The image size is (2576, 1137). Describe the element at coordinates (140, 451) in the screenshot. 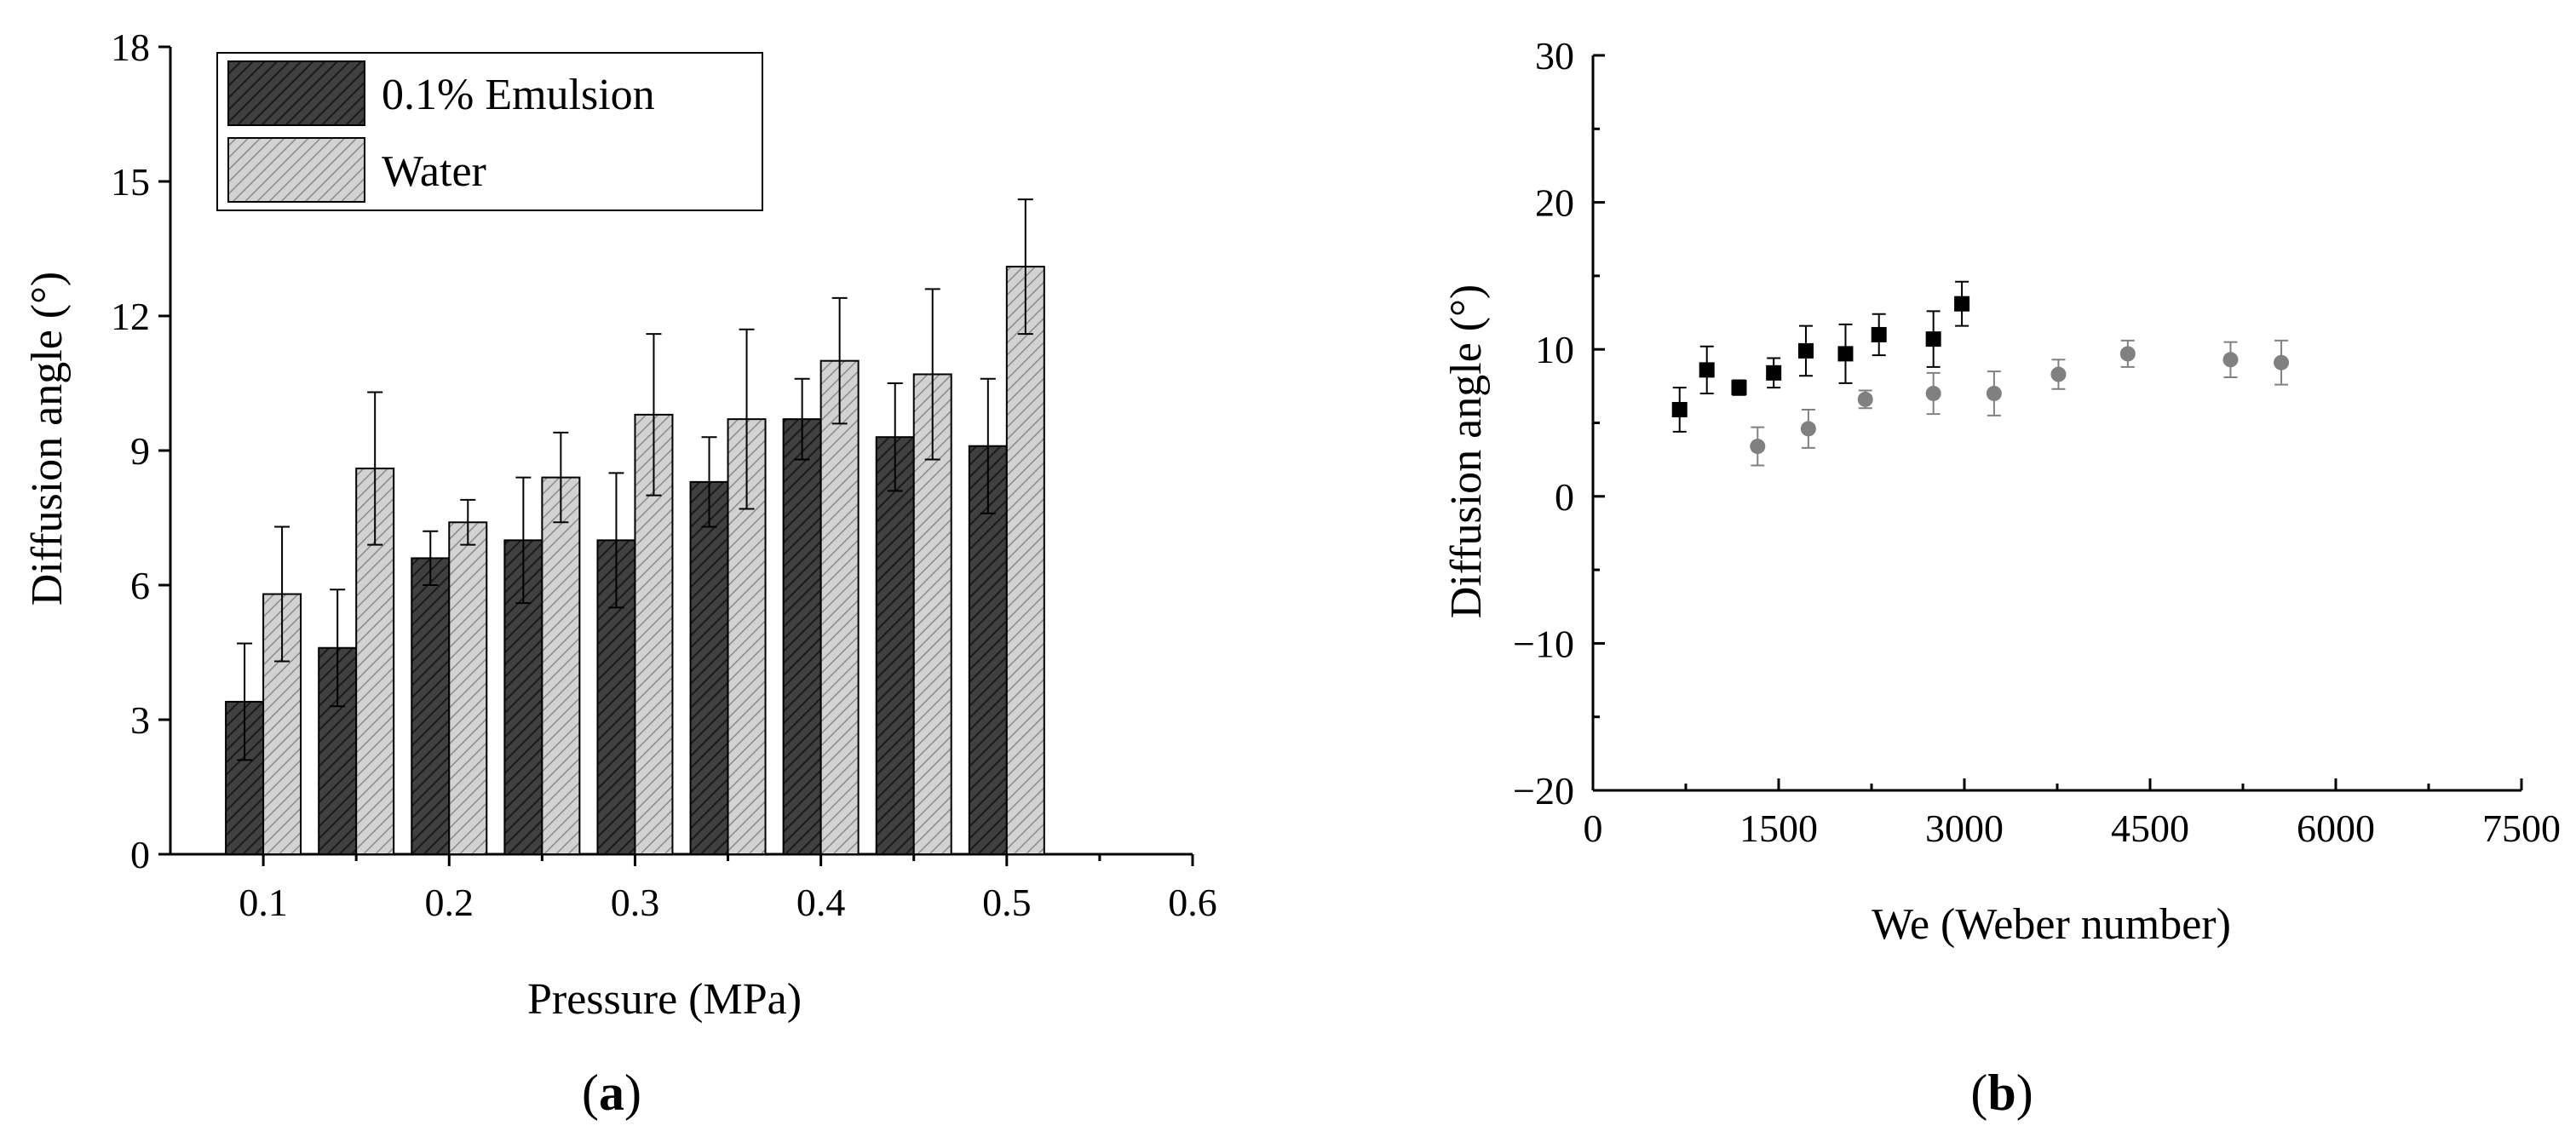

I see `chart-a-y-tick-label: 9` at that location.